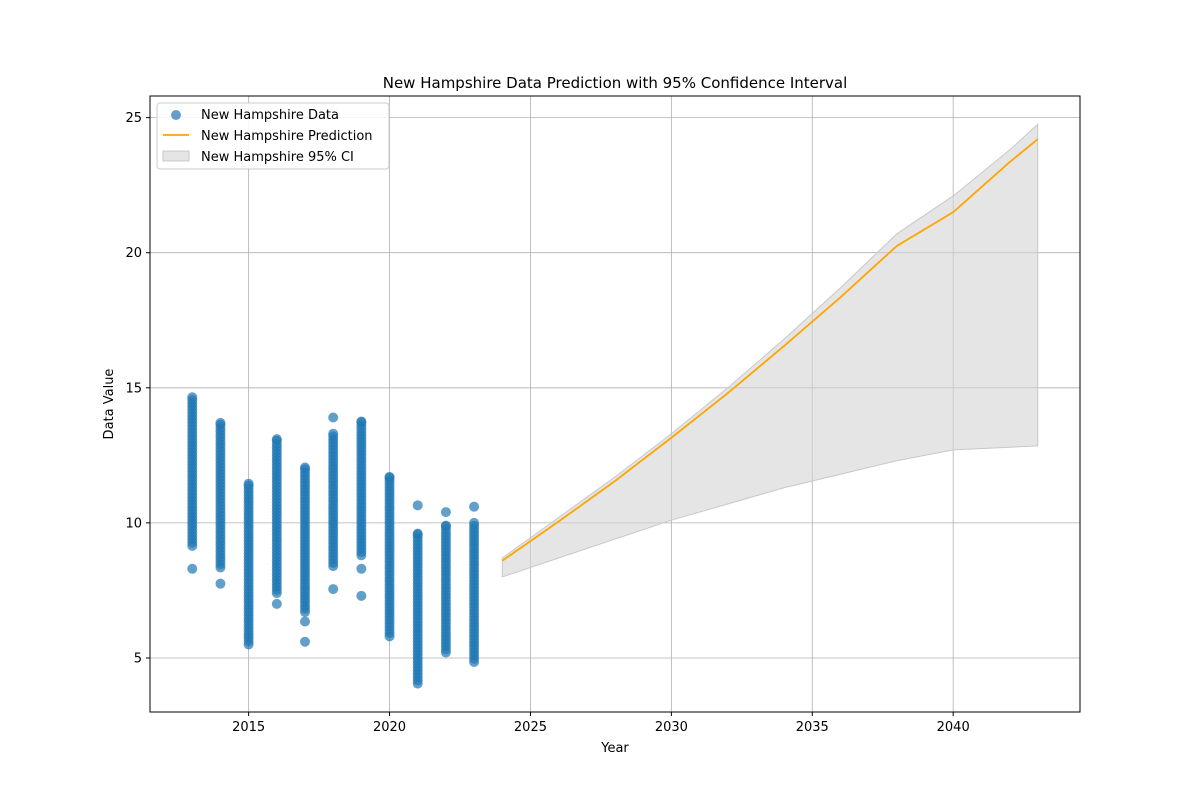 The image size is (1200, 800). I want to click on legend-label-ci: New Hampshire 95% CI, so click(277, 157).